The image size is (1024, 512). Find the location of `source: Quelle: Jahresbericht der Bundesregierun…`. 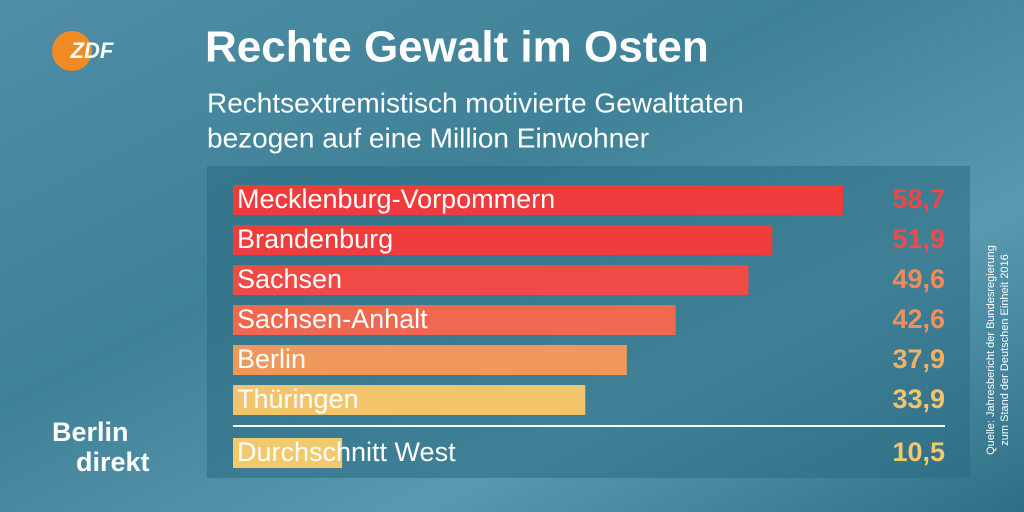

source: Quelle: Jahresbericht der Bundesregierun… is located at coordinates (998, 350).